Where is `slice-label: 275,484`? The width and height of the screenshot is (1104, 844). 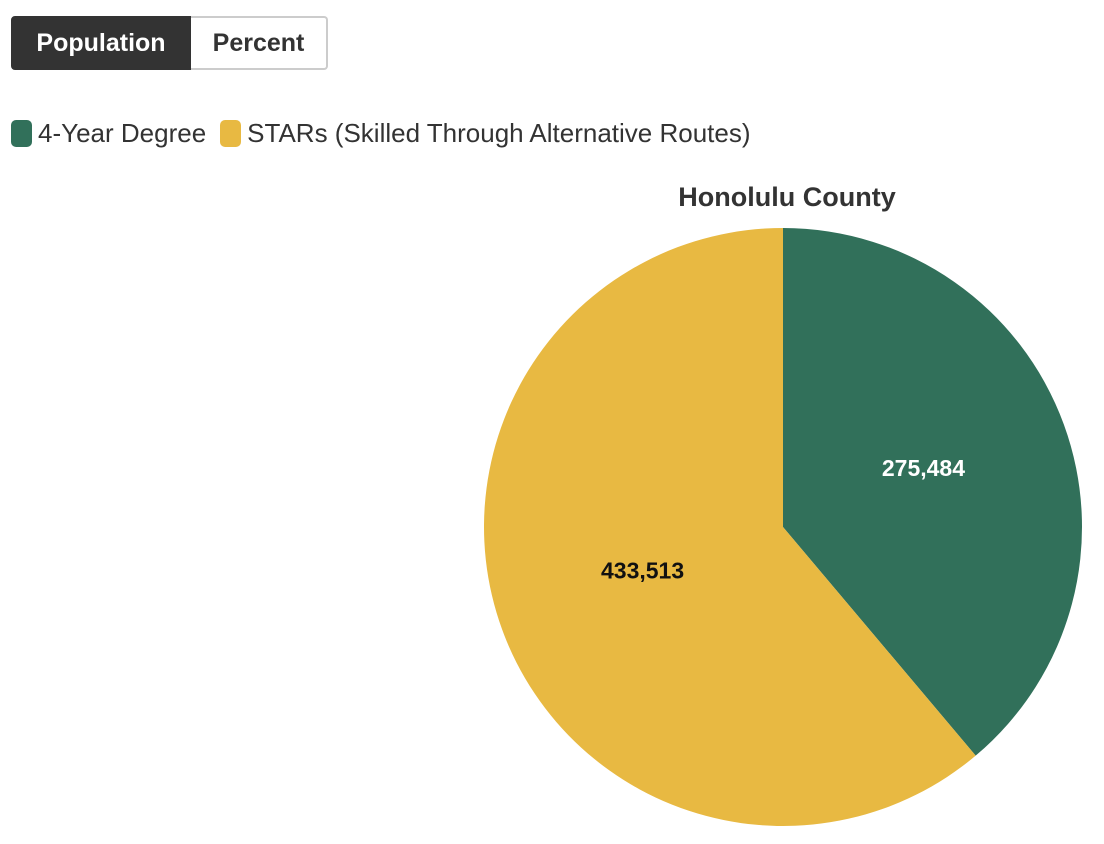
slice-label: 275,484 is located at coordinates (923, 468).